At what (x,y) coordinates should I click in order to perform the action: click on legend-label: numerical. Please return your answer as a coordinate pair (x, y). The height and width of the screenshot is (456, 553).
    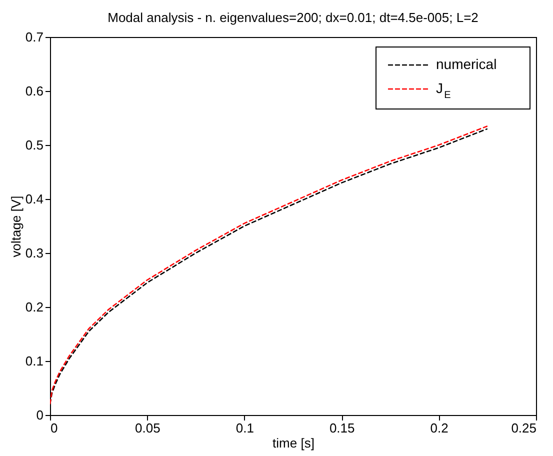
    Looking at the image, I should click on (466, 64).